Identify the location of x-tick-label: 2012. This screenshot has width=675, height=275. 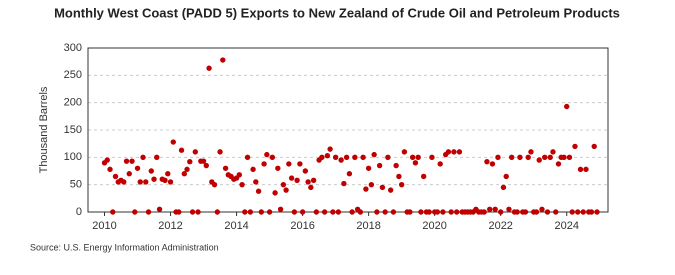
(170, 226).